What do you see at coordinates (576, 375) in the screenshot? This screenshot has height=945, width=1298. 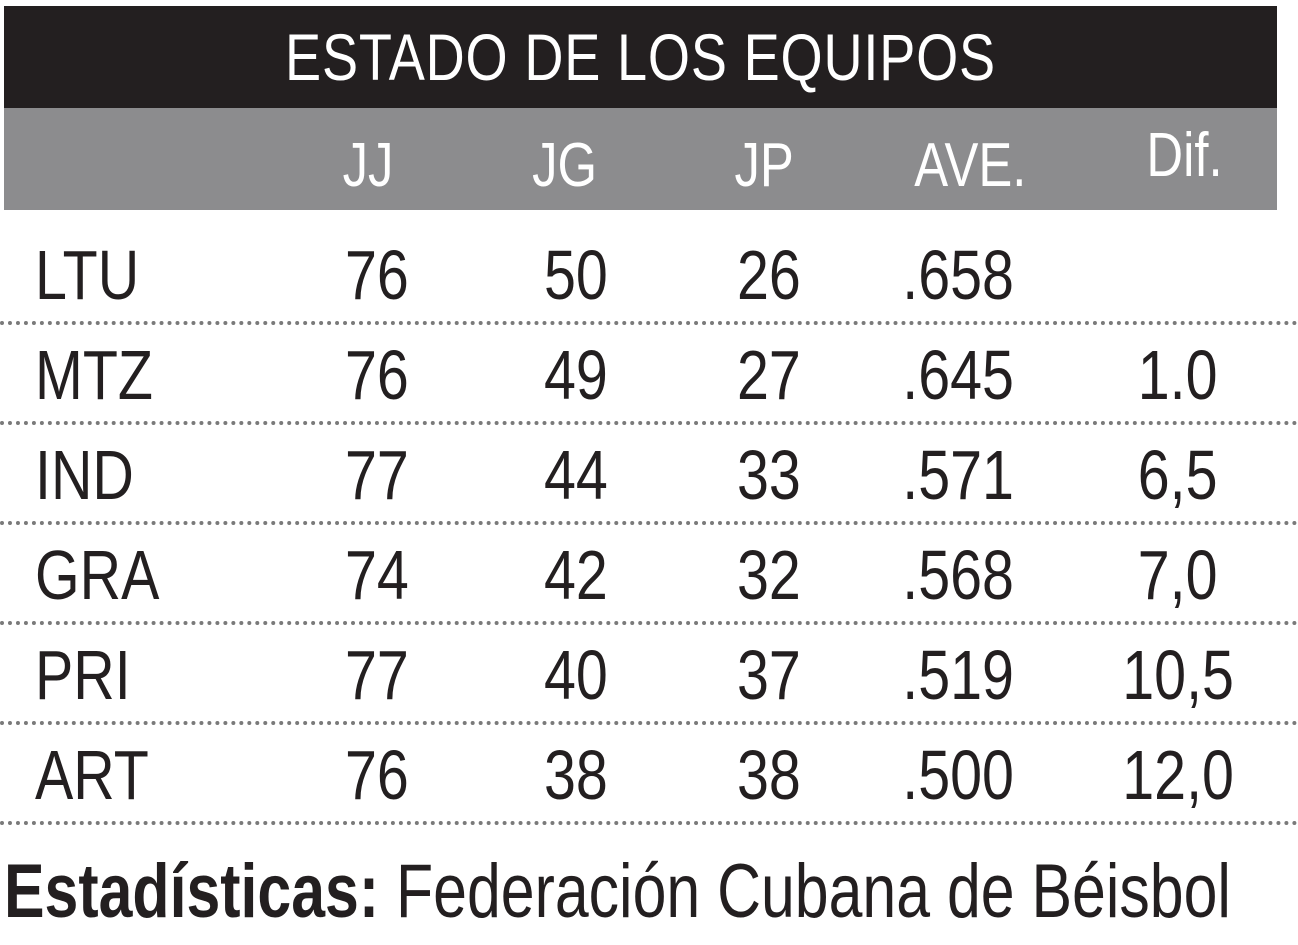 I see `cell-jg: 49` at bounding box center [576, 375].